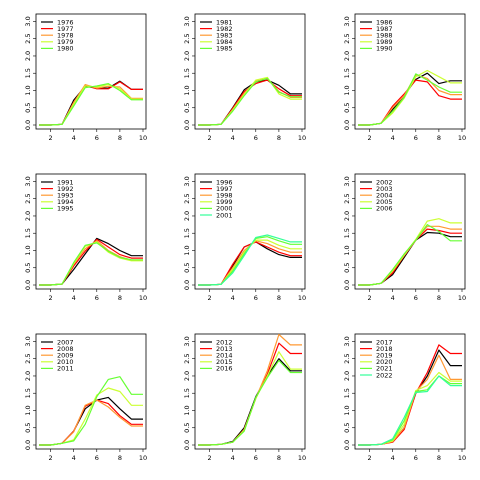 The height and width of the screenshot is (480, 480). Describe the element at coordinates (384, 189) in the screenshot. I see `legend-label: 2003` at that location.